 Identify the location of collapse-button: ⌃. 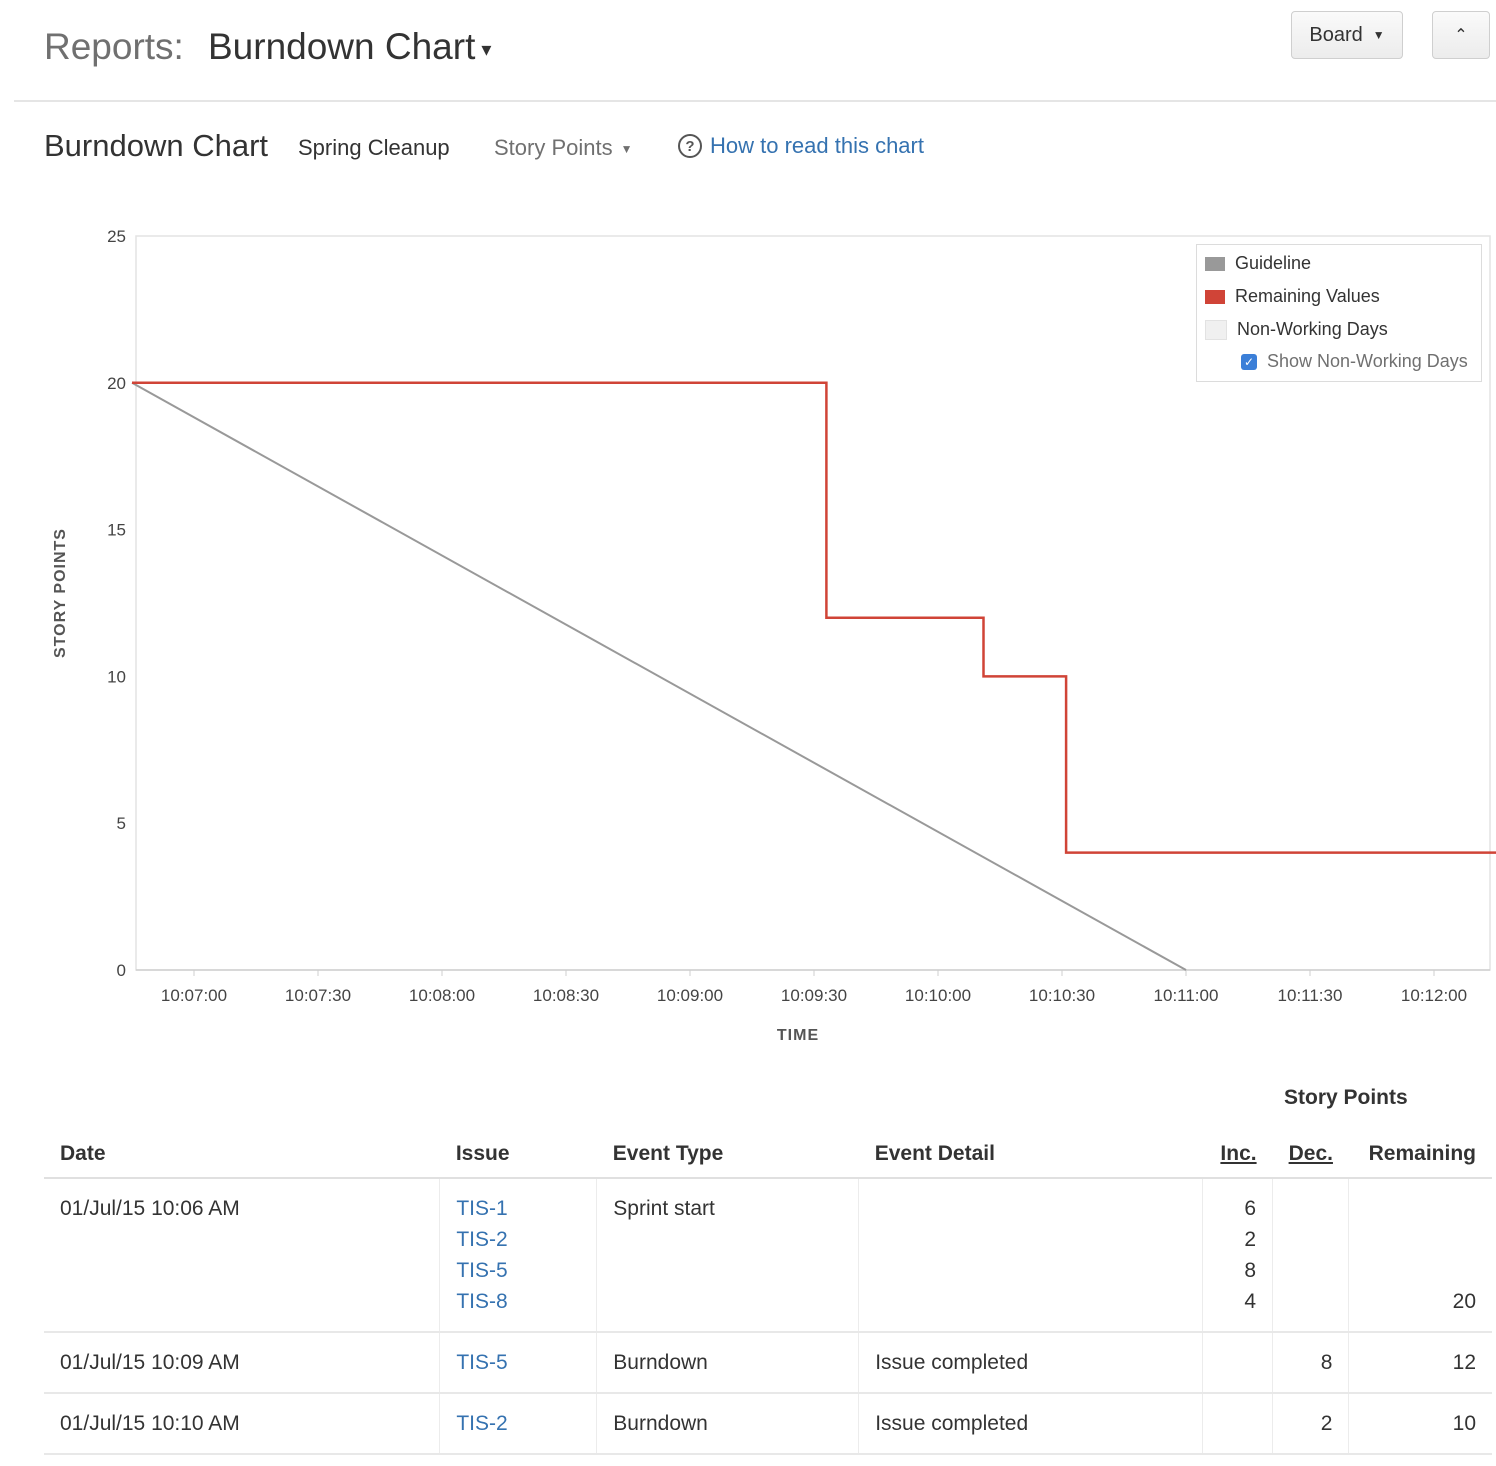
(1461, 35).